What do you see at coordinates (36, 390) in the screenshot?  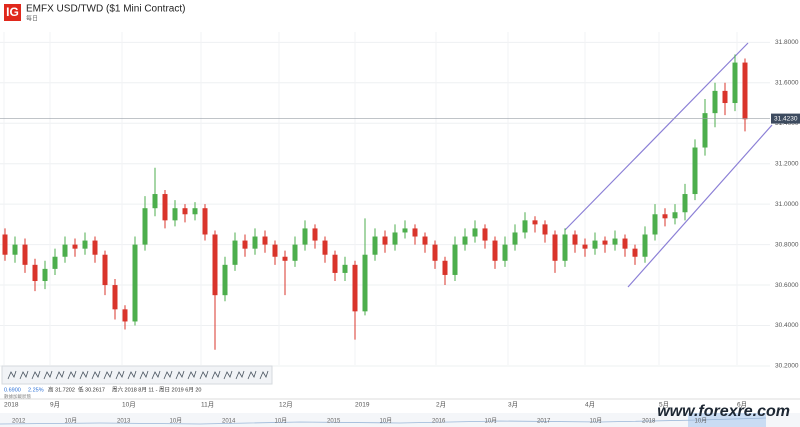 I see `info-change-pct: 2.25%` at bounding box center [36, 390].